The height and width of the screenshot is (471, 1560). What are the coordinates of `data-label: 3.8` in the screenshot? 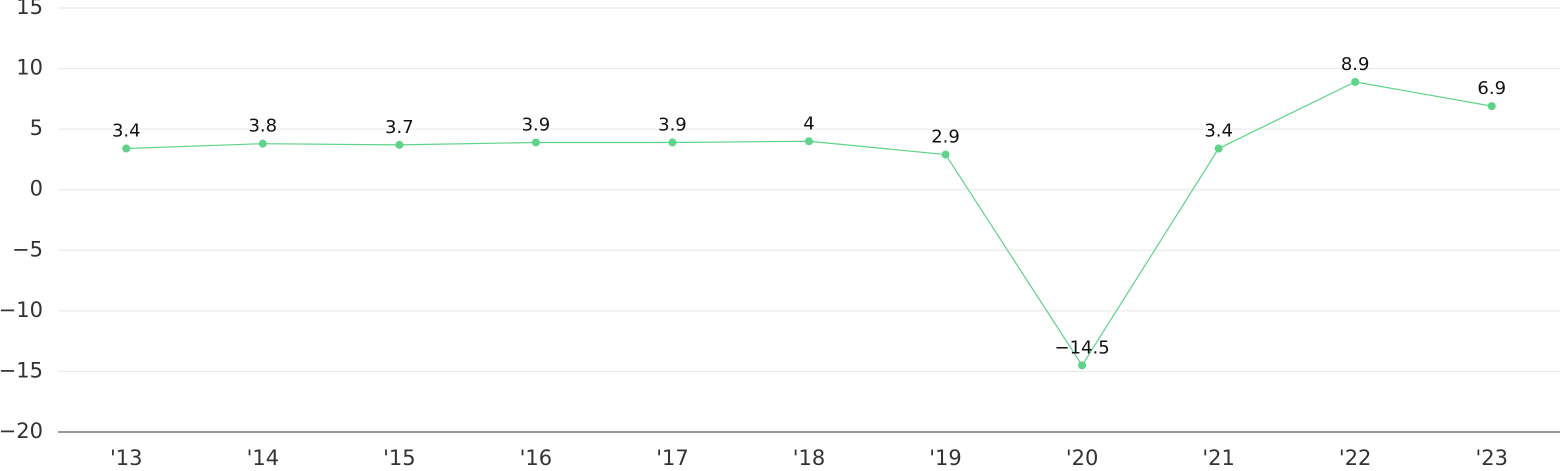 It's located at (262, 126).